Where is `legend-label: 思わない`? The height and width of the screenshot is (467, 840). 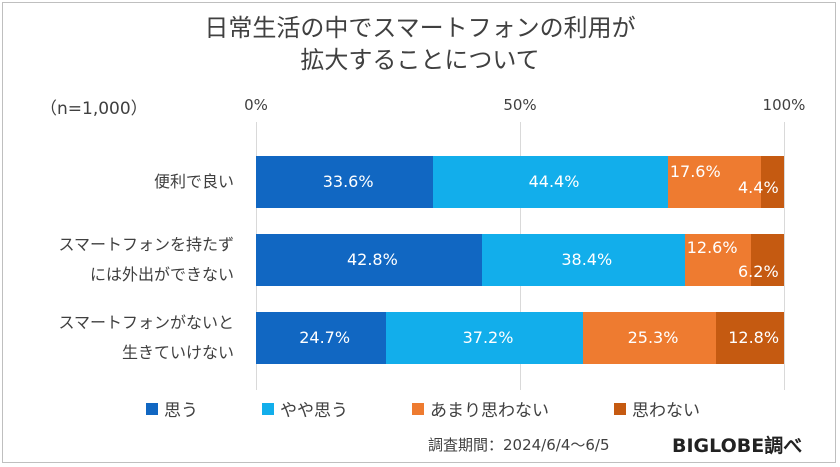
legend-label: 思わない is located at coordinates (666, 411).